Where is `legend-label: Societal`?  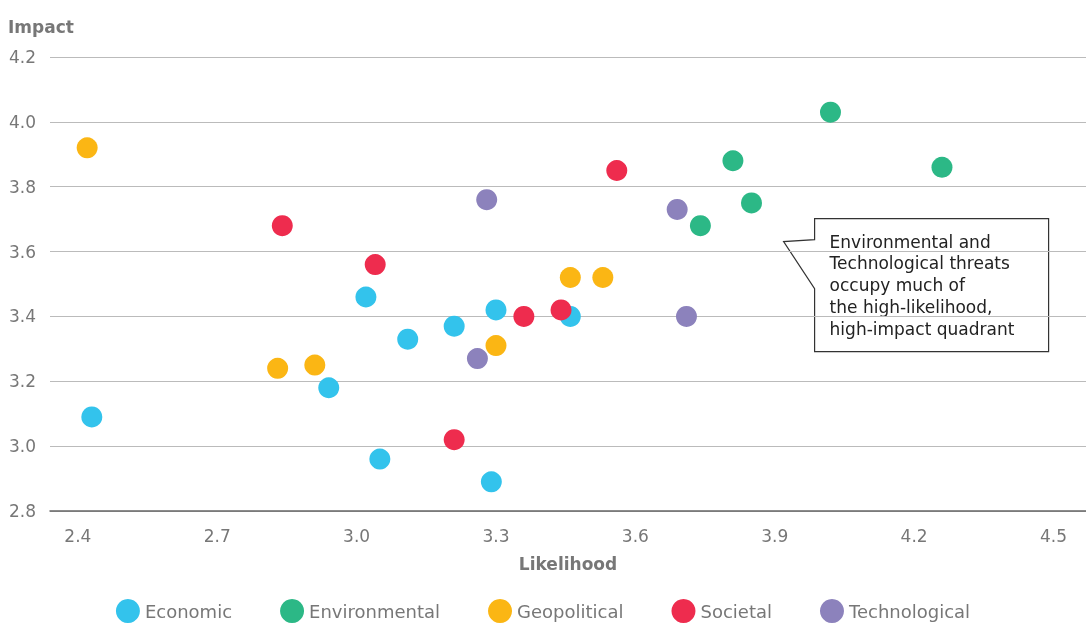
legend-label: Societal is located at coordinates (736, 611).